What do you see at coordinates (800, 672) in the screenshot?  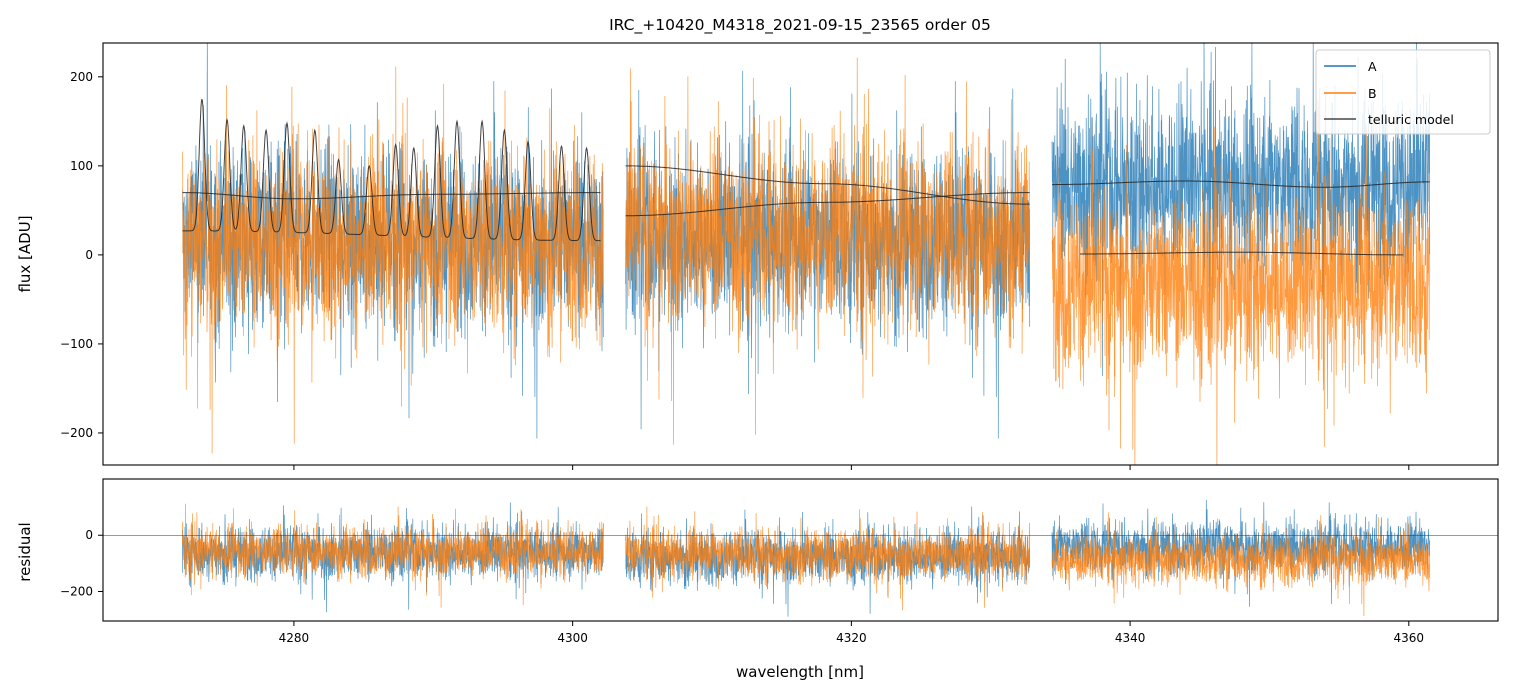 I see `x-axis-label: wavelength [nm]` at bounding box center [800, 672].